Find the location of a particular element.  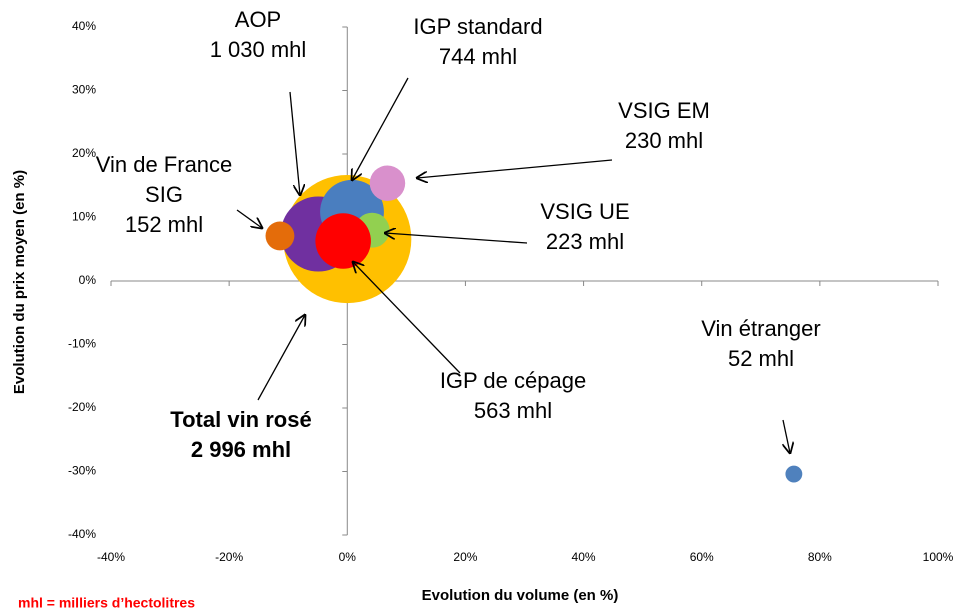

series-name: IGP standard is located at coordinates (478, 26).